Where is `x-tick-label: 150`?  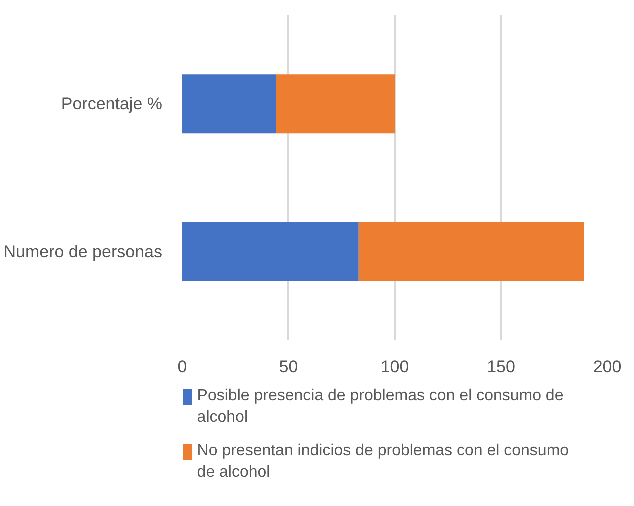 x-tick-label: 150 is located at coordinates (501, 367).